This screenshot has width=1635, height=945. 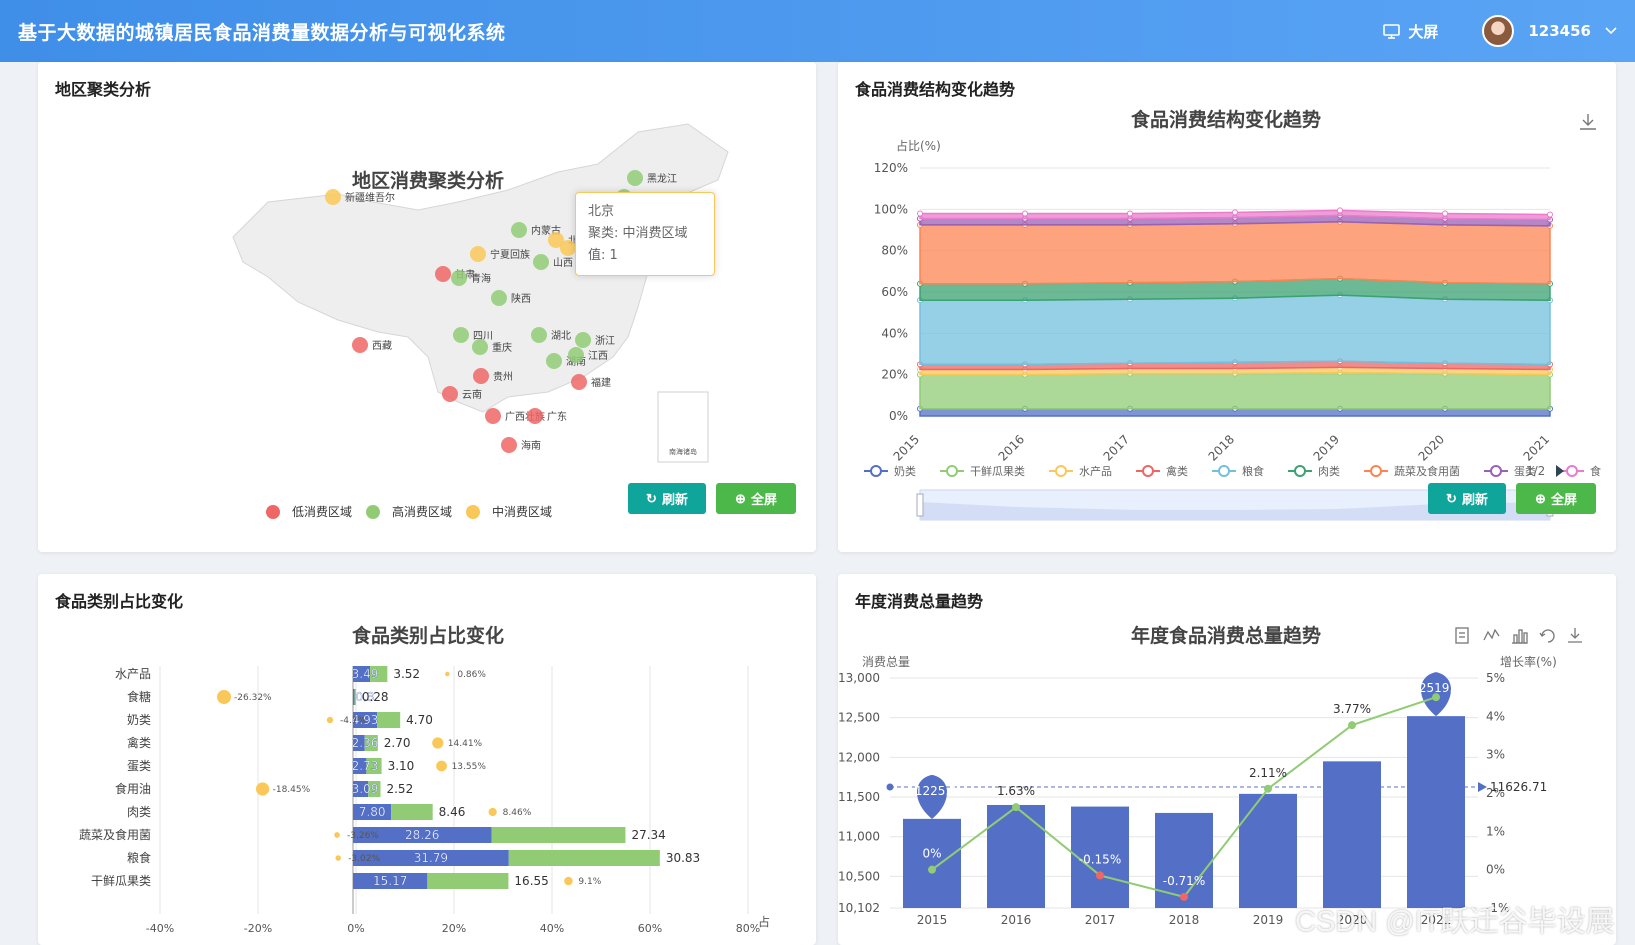 What do you see at coordinates (1547, 636) in the screenshot?
I see `restore-icon` at bounding box center [1547, 636].